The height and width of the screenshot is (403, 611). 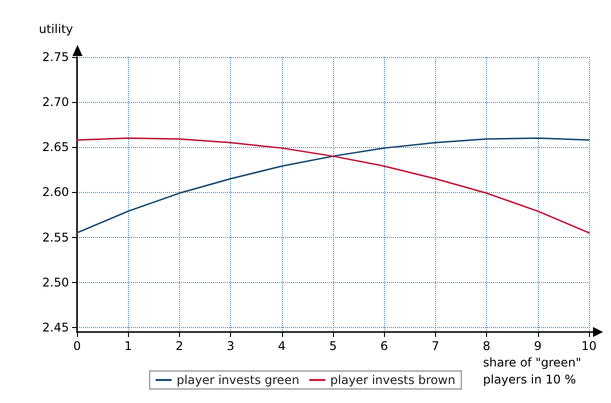 What do you see at coordinates (238, 380) in the screenshot?
I see `legend-label: player invests green` at bounding box center [238, 380].